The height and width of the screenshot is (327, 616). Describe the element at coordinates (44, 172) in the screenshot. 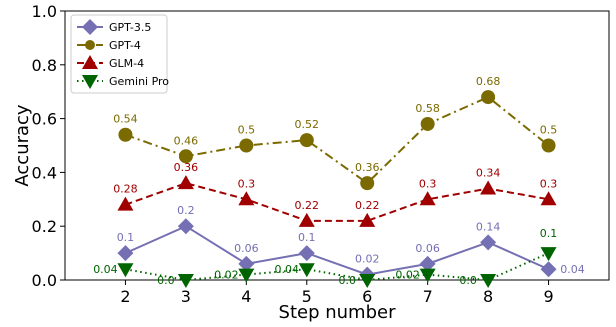

I see `y-tick-label: 0.4` at that location.